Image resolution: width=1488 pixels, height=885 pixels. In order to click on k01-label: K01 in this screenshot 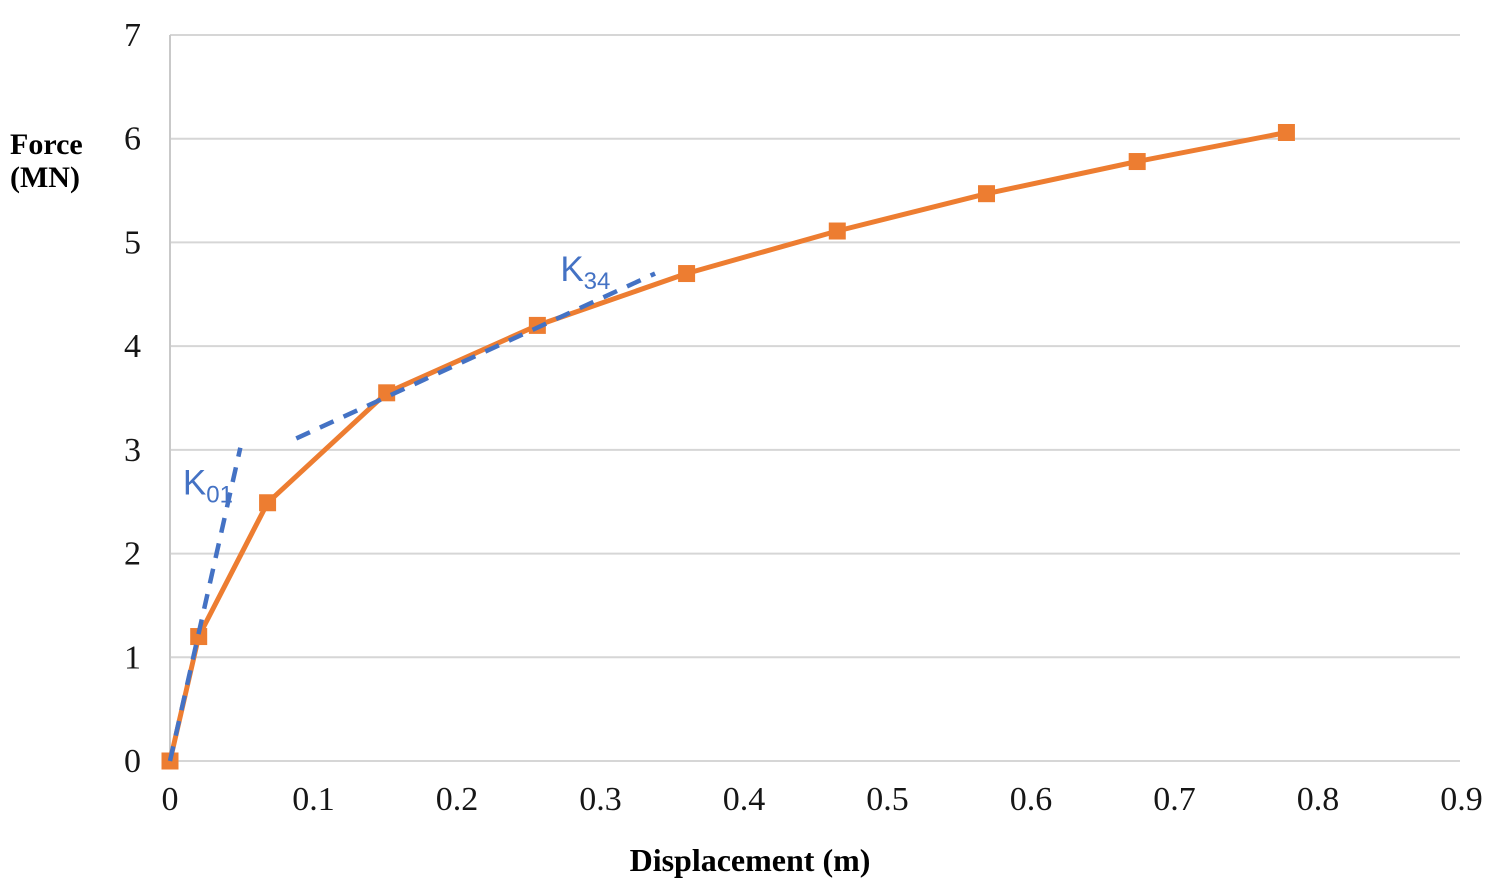, I will do `click(208, 485)`.